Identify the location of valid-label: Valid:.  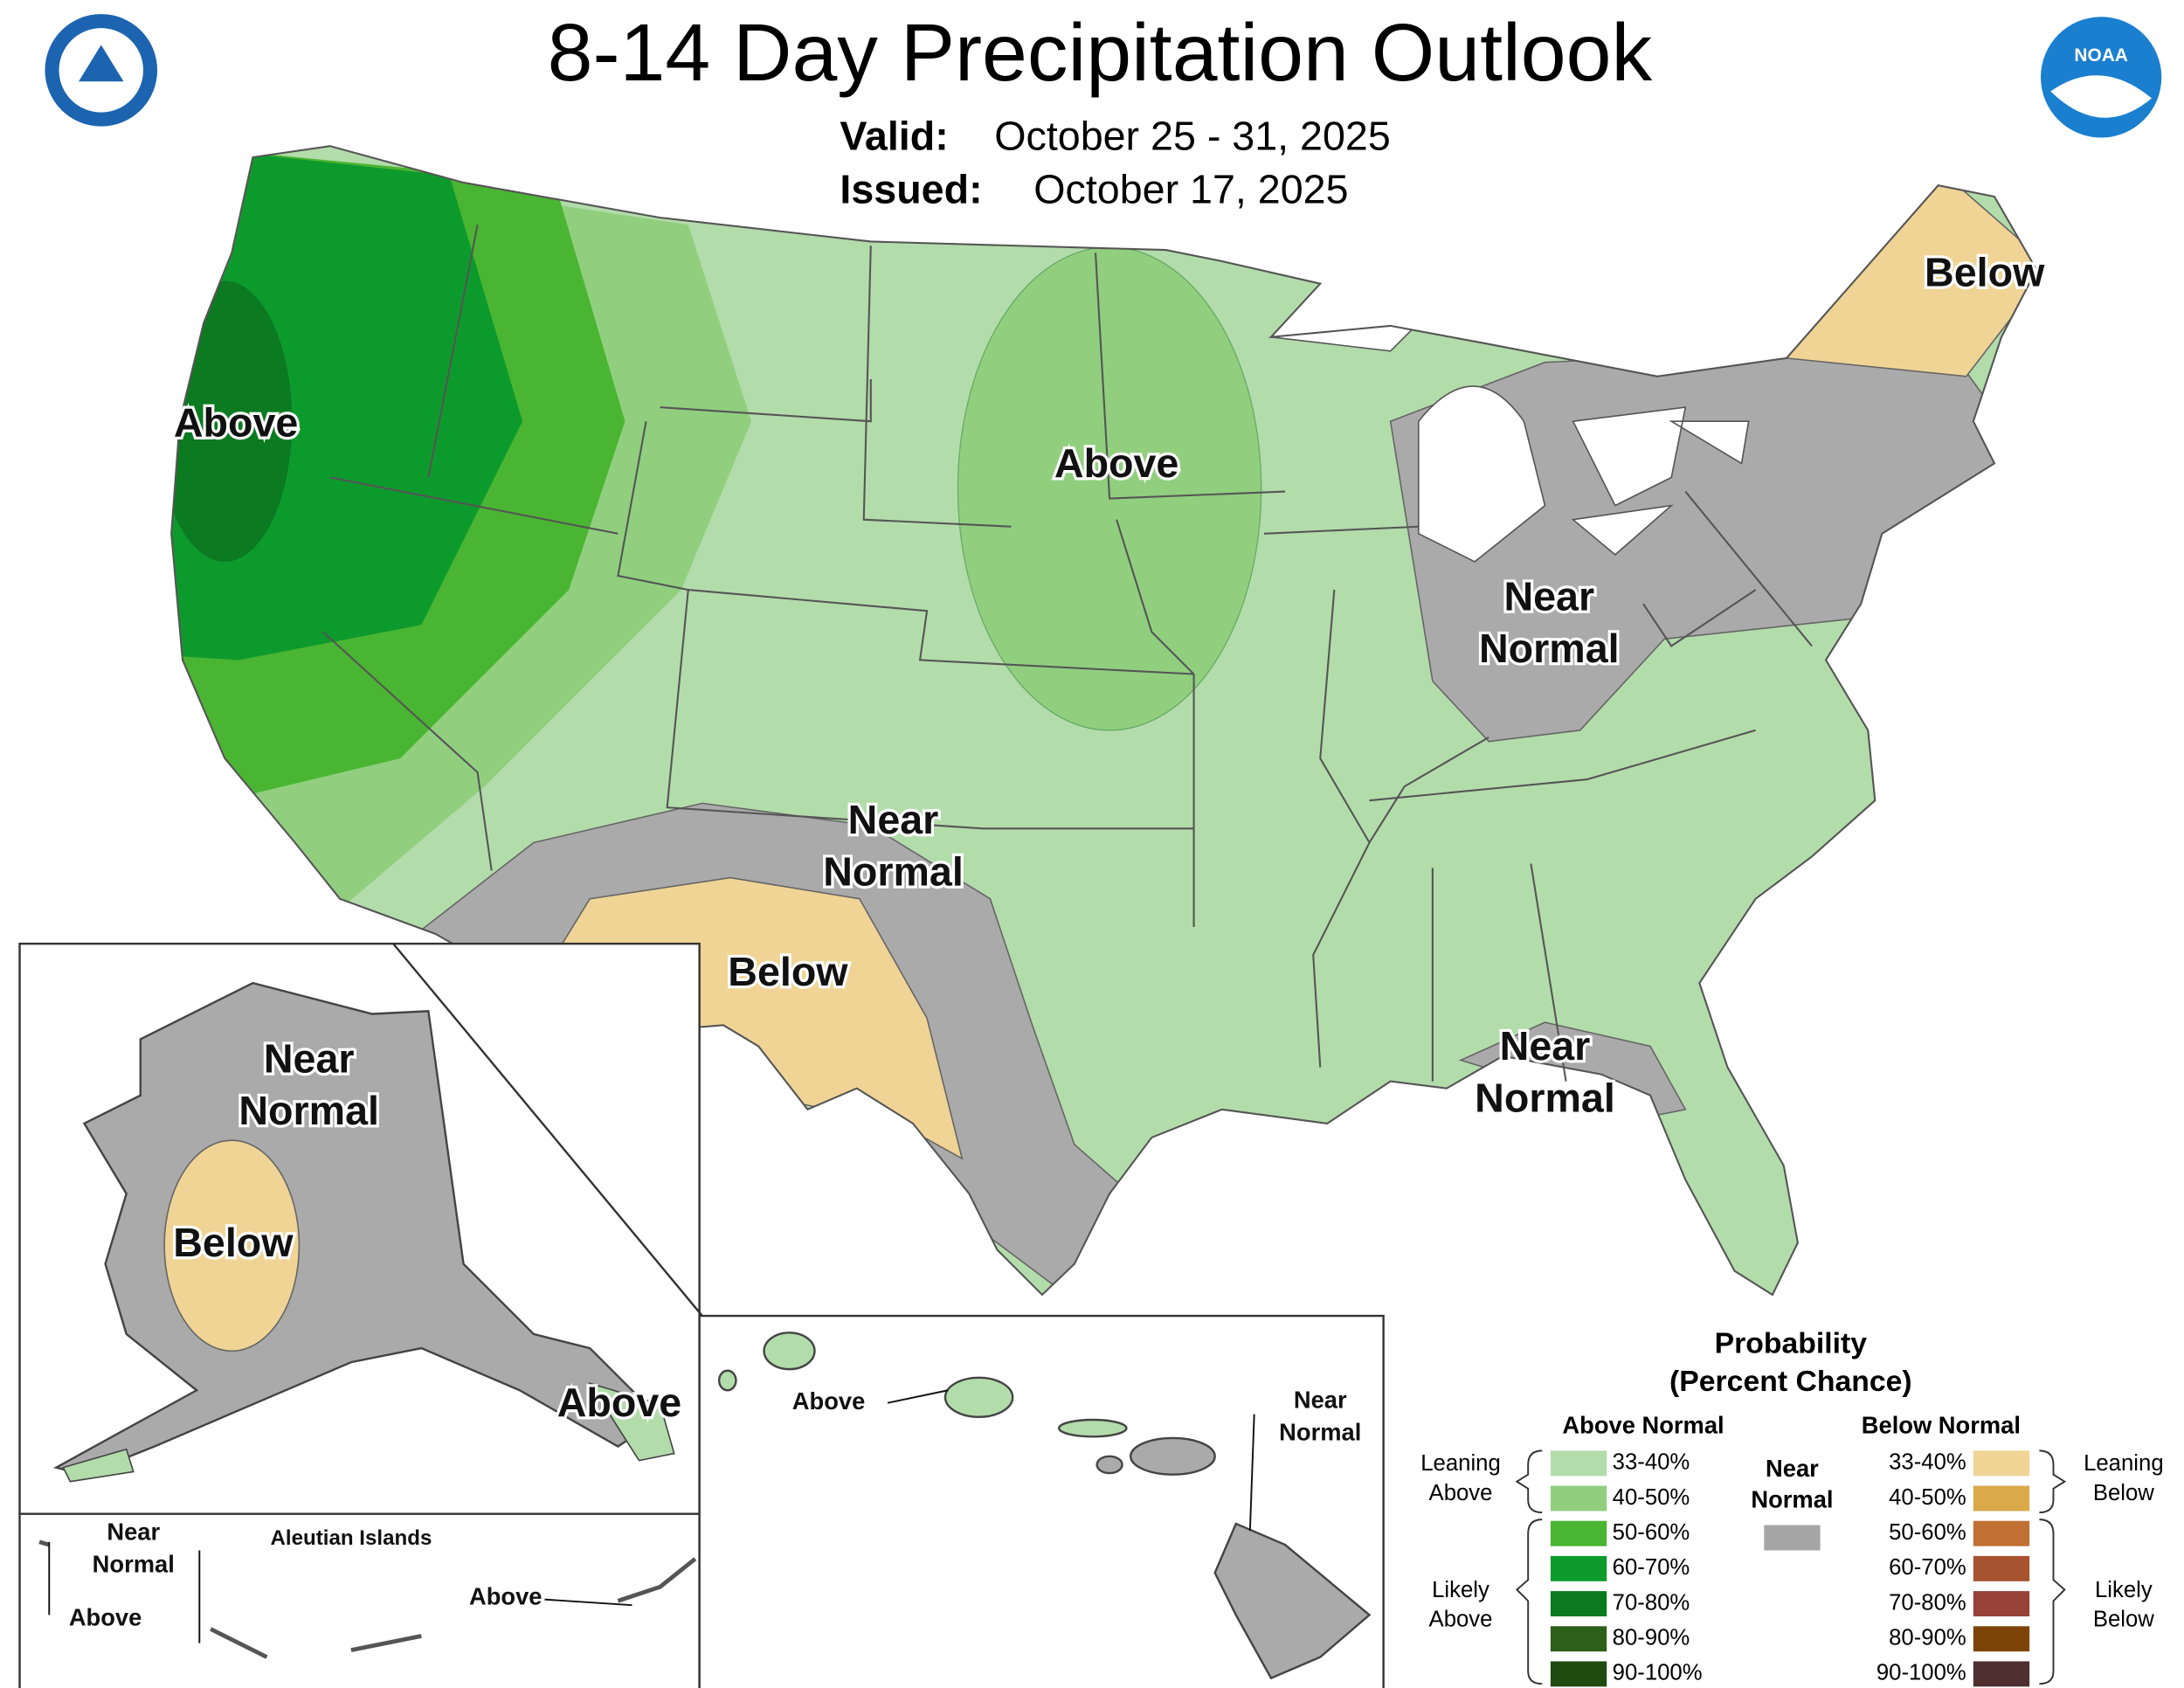
(894, 135).